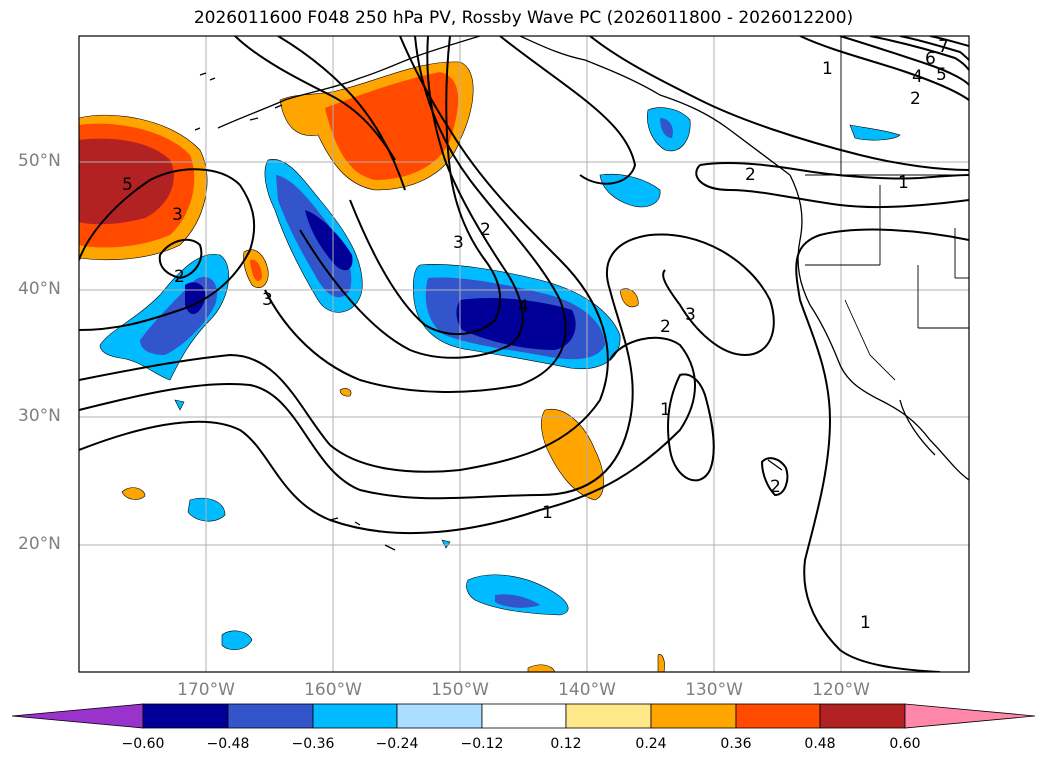  What do you see at coordinates (333, 690) in the screenshot?
I see `lon-label-160w: 160°W` at bounding box center [333, 690].